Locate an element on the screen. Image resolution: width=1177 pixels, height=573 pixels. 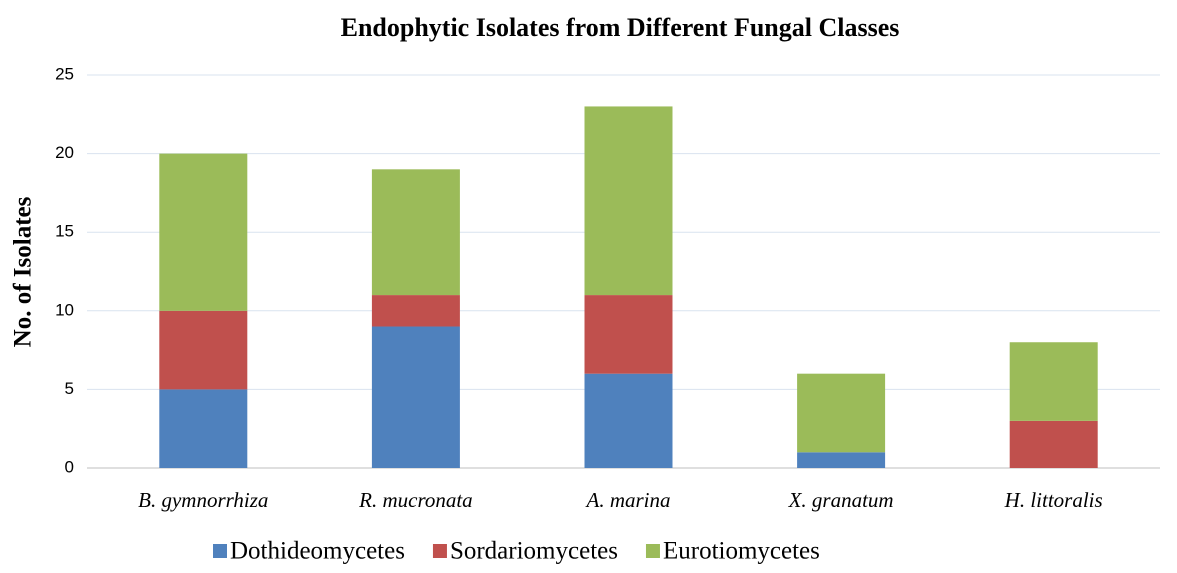
y-tick-label: 10 is located at coordinates (64, 309).